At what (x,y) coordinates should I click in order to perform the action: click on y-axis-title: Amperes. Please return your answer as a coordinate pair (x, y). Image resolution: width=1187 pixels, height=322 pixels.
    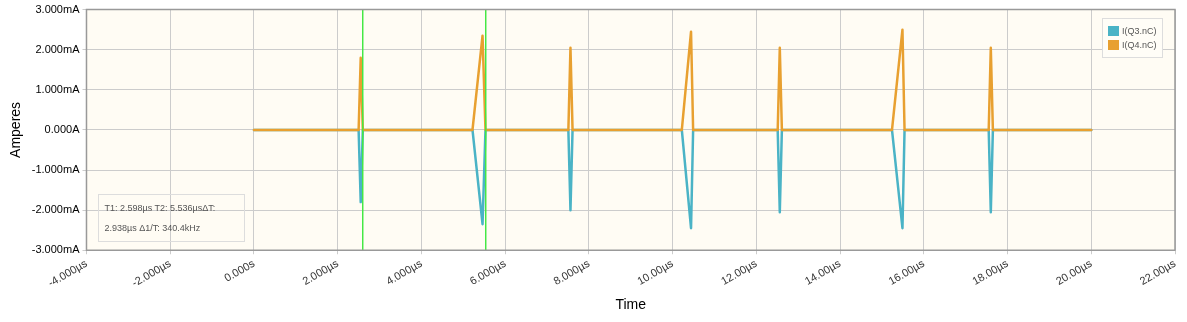
    Looking at the image, I should click on (15, 129).